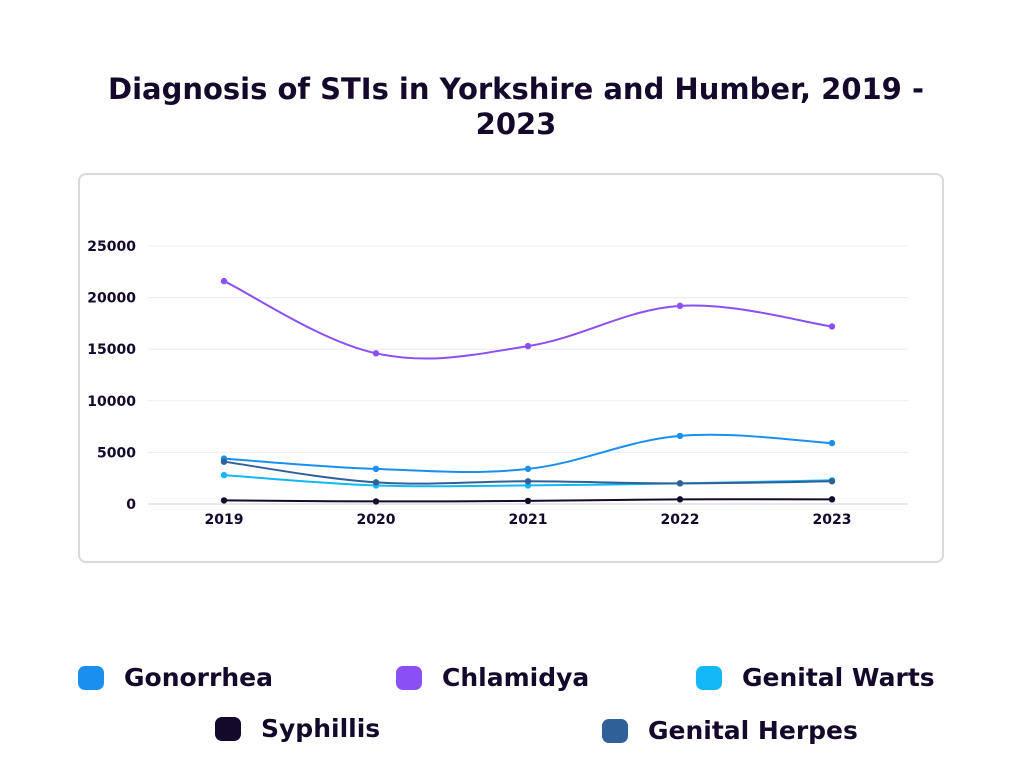 Image resolution: width=1024 pixels, height=768 pixels. I want to click on legend-item-gonorrhea: Gonorrhea, so click(175, 677).